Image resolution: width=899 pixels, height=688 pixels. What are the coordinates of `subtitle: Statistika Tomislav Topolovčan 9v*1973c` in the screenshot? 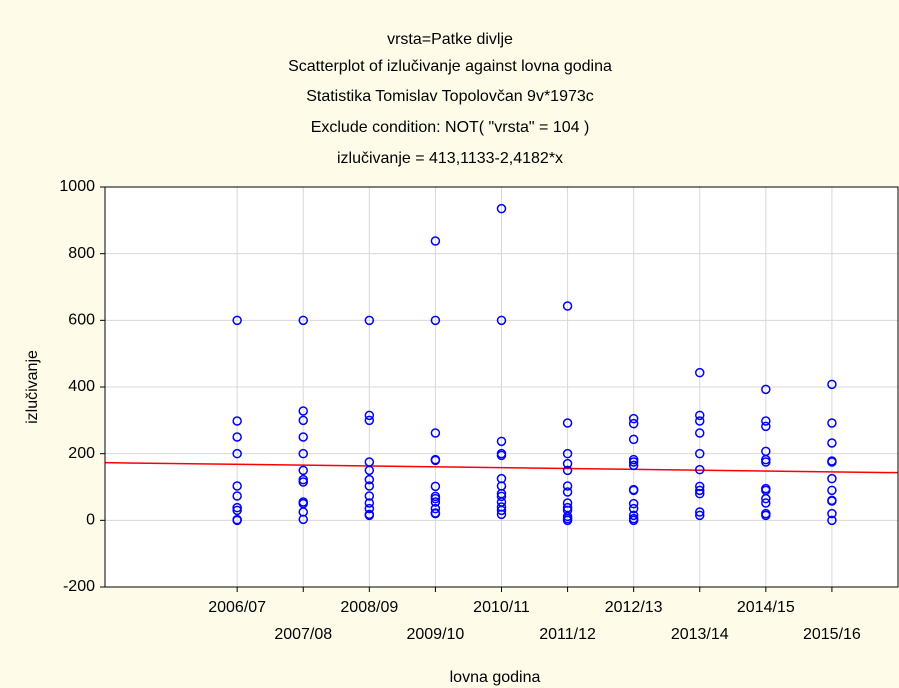 It's located at (450, 96).